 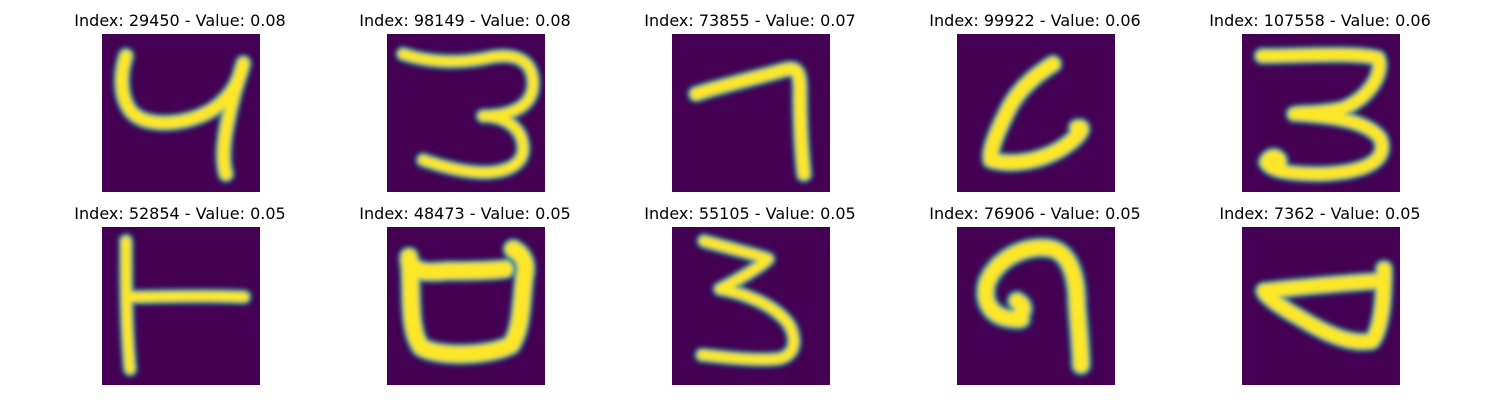 I want to click on digit-panel-8: Index: 55105 - Value: 0.05, so click(x=750, y=299).